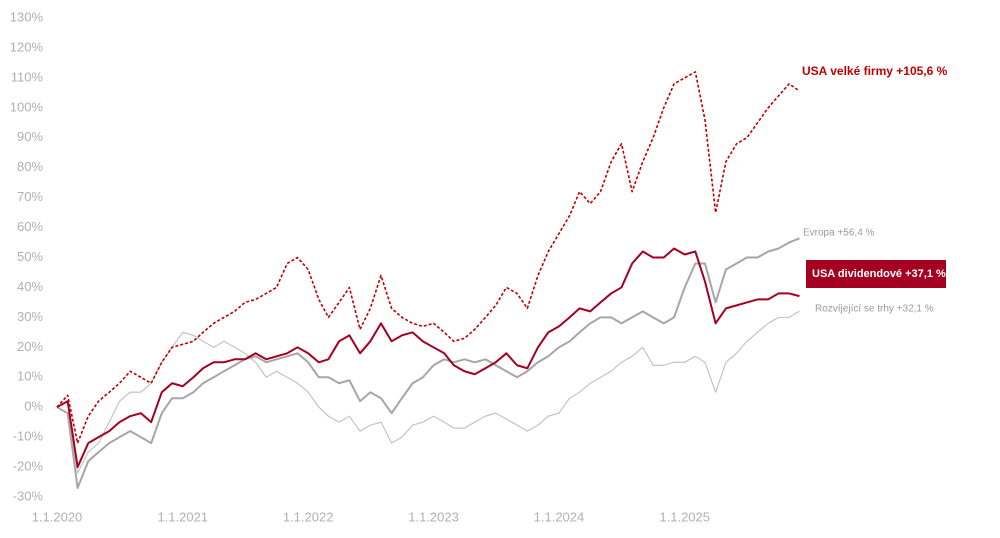 The height and width of the screenshot is (538, 1000). I want to click on x-tick-label: 1.1.2022, so click(308, 516).